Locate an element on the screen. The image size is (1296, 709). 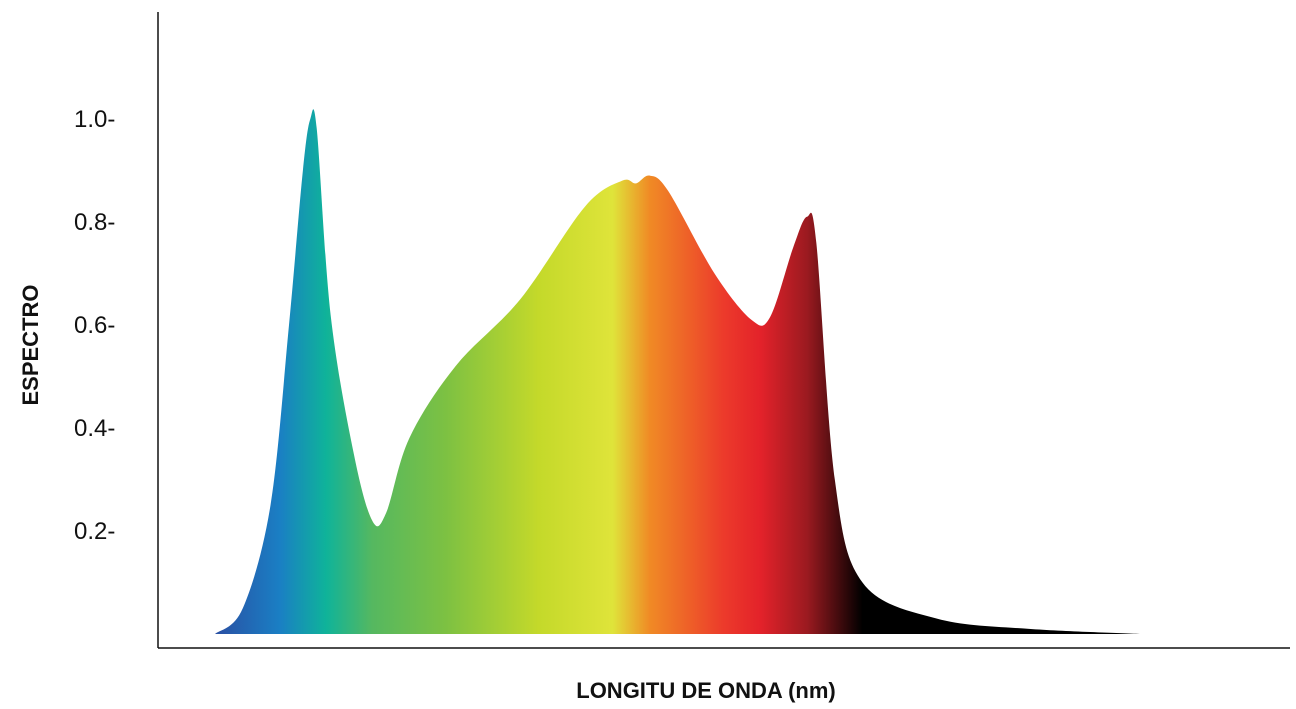
y-tick-label: 0.8- is located at coordinates (94, 222).